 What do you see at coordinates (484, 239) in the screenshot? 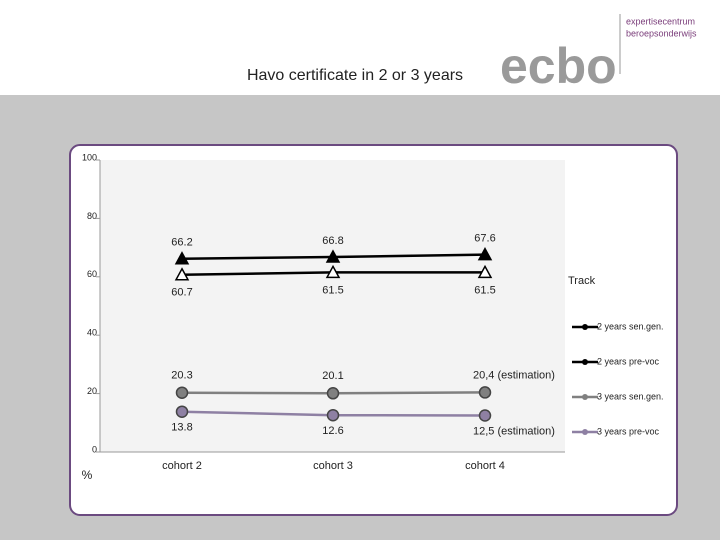
I see `data-label: 67.6` at bounding box center [484, 239].